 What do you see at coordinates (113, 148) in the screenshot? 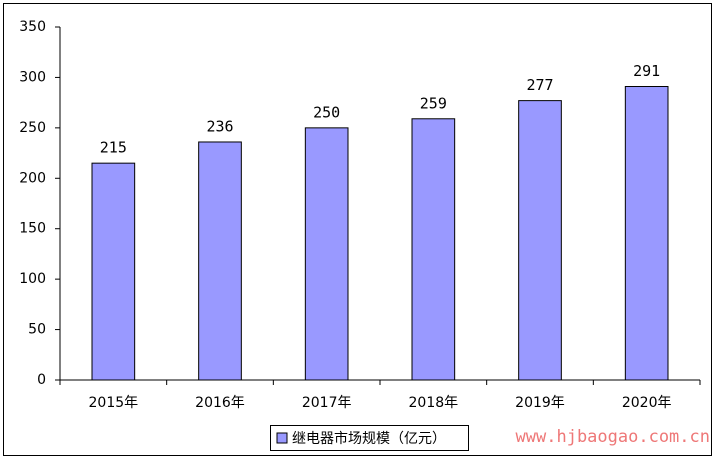
I see `data-label: 215` at bounding box center [113, 148].